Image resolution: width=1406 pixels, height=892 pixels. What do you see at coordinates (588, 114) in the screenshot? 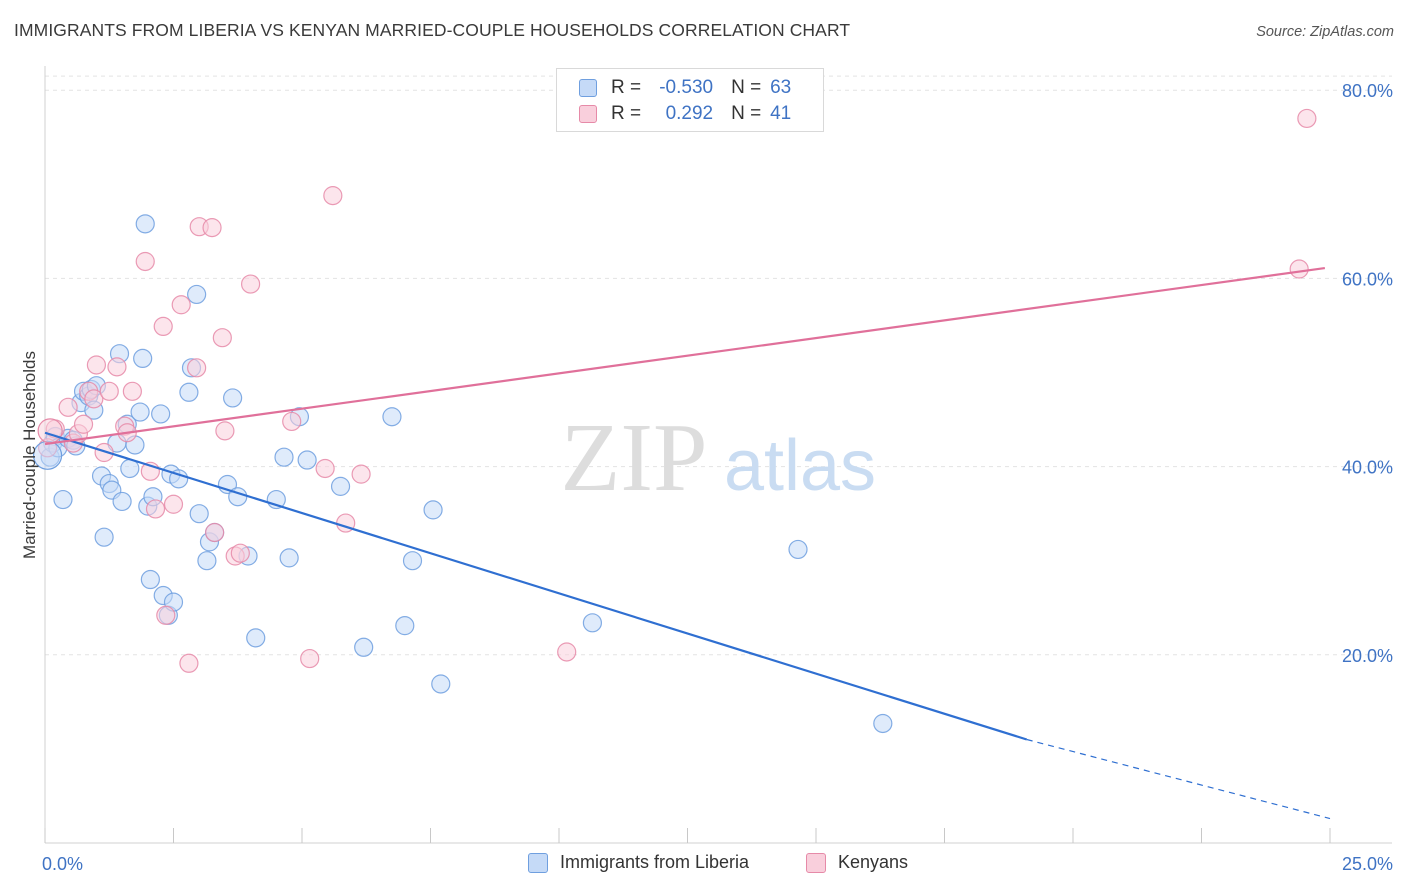
I see `legend-swatch-kenyans` at bounding box center [588, 114].